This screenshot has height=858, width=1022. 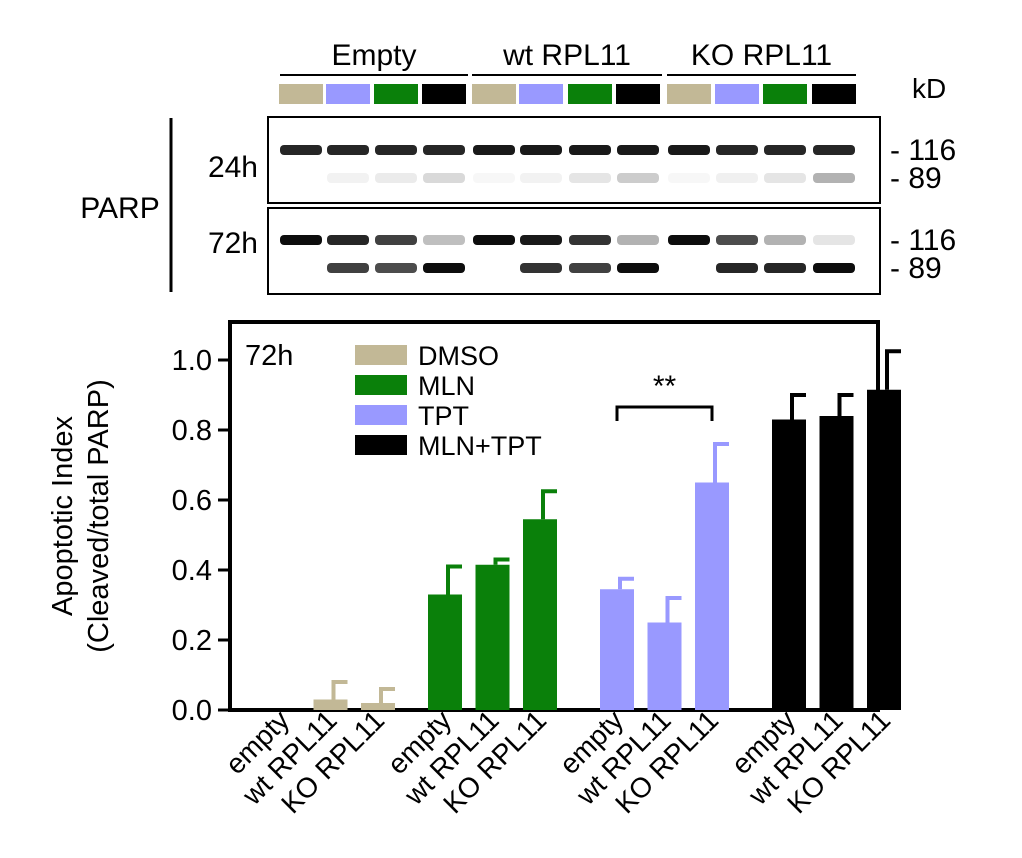 What do you see at coordinates (590, 150) in the screenshot?
I see `band-full-p0-lane6` at bounding box center [590, 150].